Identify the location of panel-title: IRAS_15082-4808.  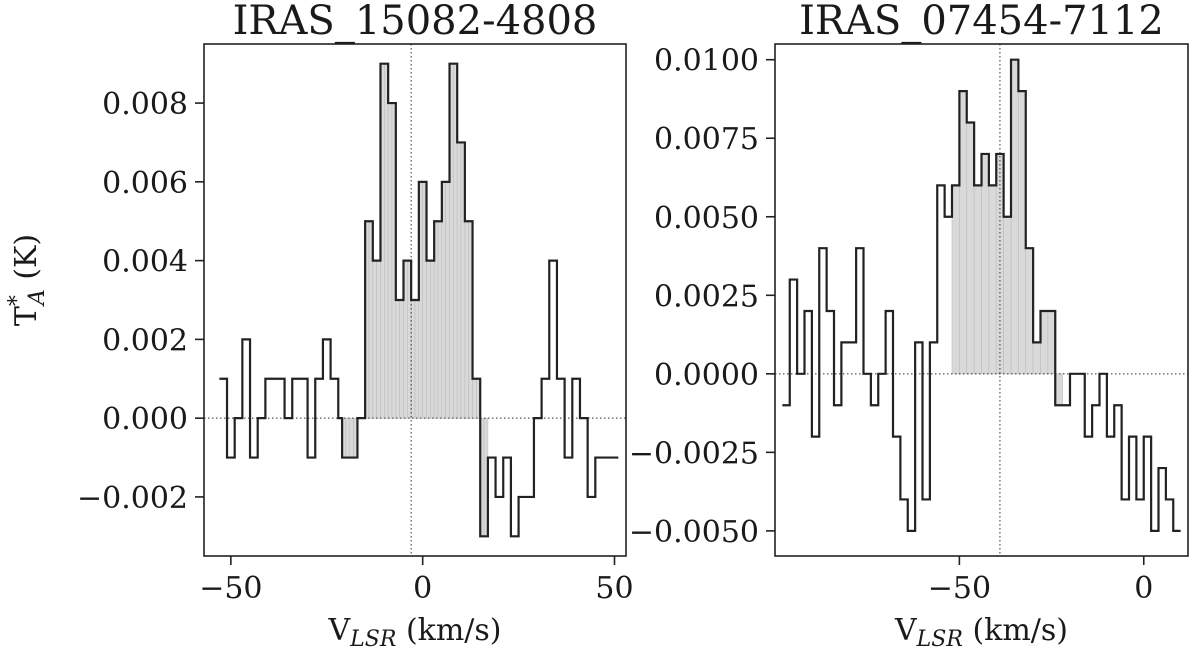
(415, 22).